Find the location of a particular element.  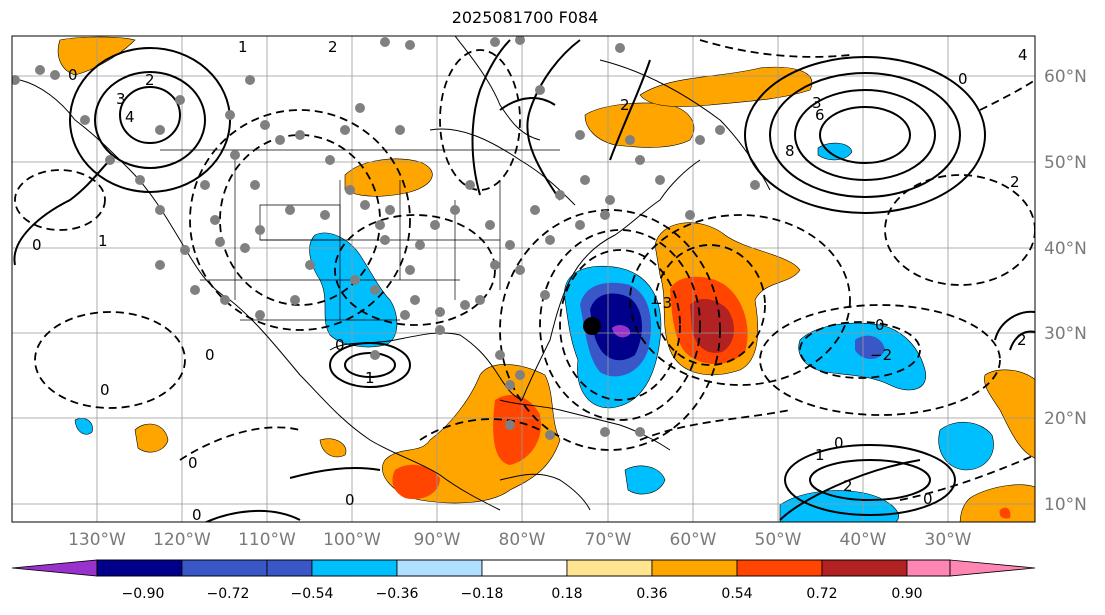

lat-label: 10°N is located at coordinates (1065, 505).